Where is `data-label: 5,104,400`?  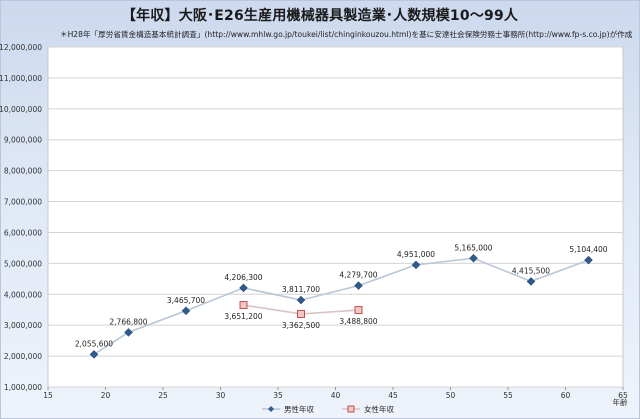
data-label: 5,104,400 is located at coordinates (588, 249).